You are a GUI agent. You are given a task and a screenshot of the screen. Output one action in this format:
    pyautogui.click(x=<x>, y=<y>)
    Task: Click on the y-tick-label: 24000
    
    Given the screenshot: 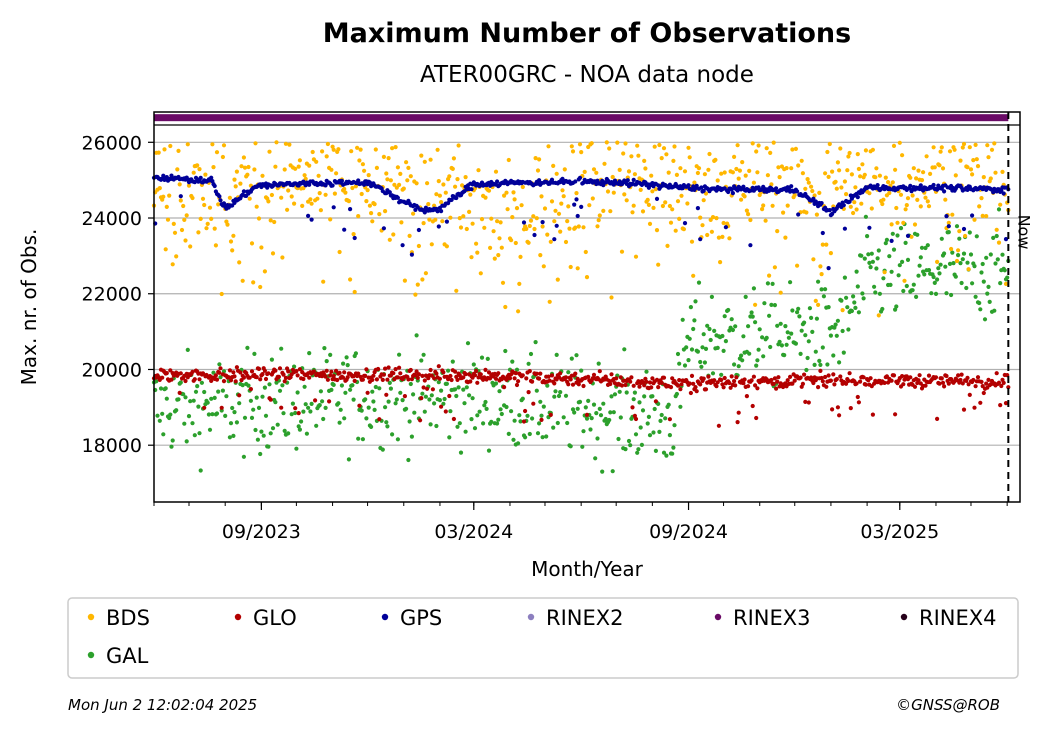 What is the action you would take?
    pyautogui.click(x=112, y=219)
    